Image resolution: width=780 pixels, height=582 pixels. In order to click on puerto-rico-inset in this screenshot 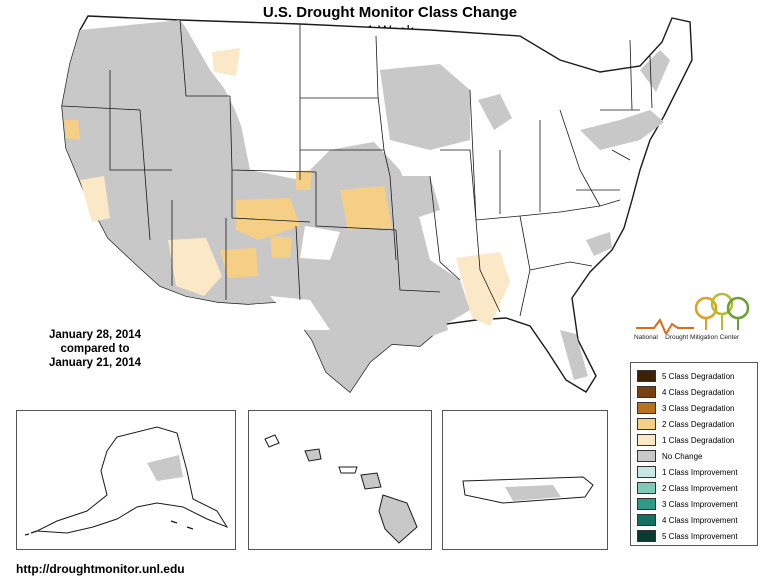, I will do `click(525, 480)`.